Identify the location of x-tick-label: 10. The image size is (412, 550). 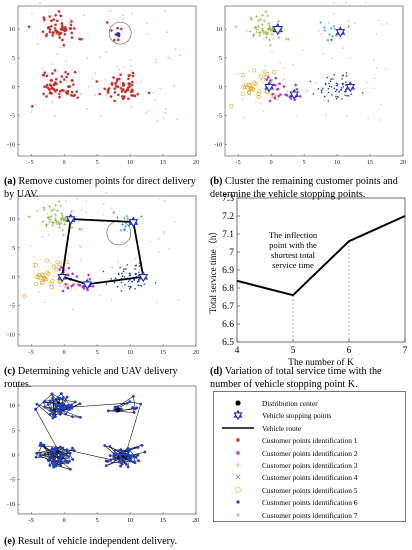
(130, 163).